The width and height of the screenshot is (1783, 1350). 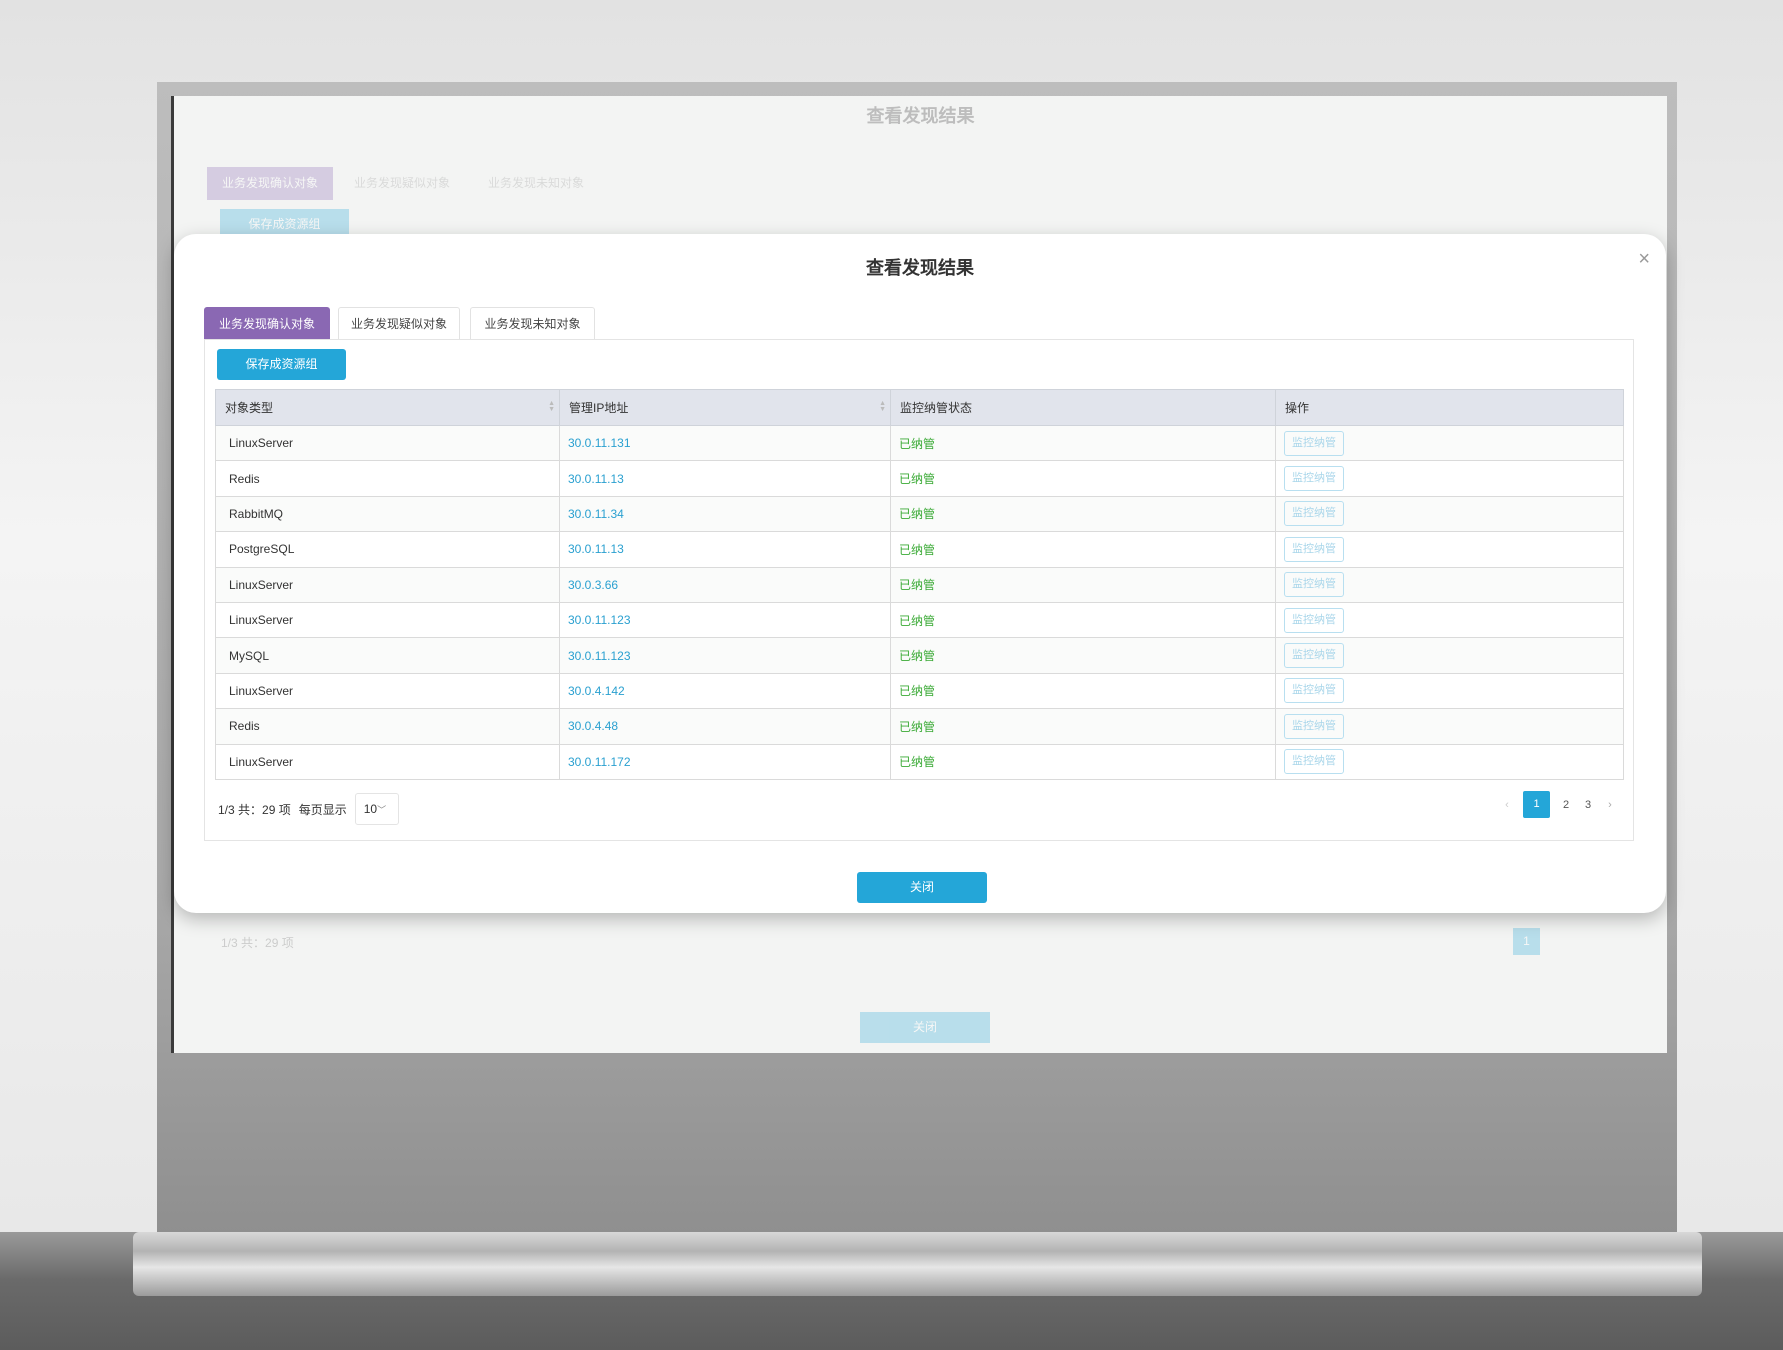 I want to click on table-row: LinuxServer 30.0.11.172 已纳管 监控纳管, so click(x=919, y=761).